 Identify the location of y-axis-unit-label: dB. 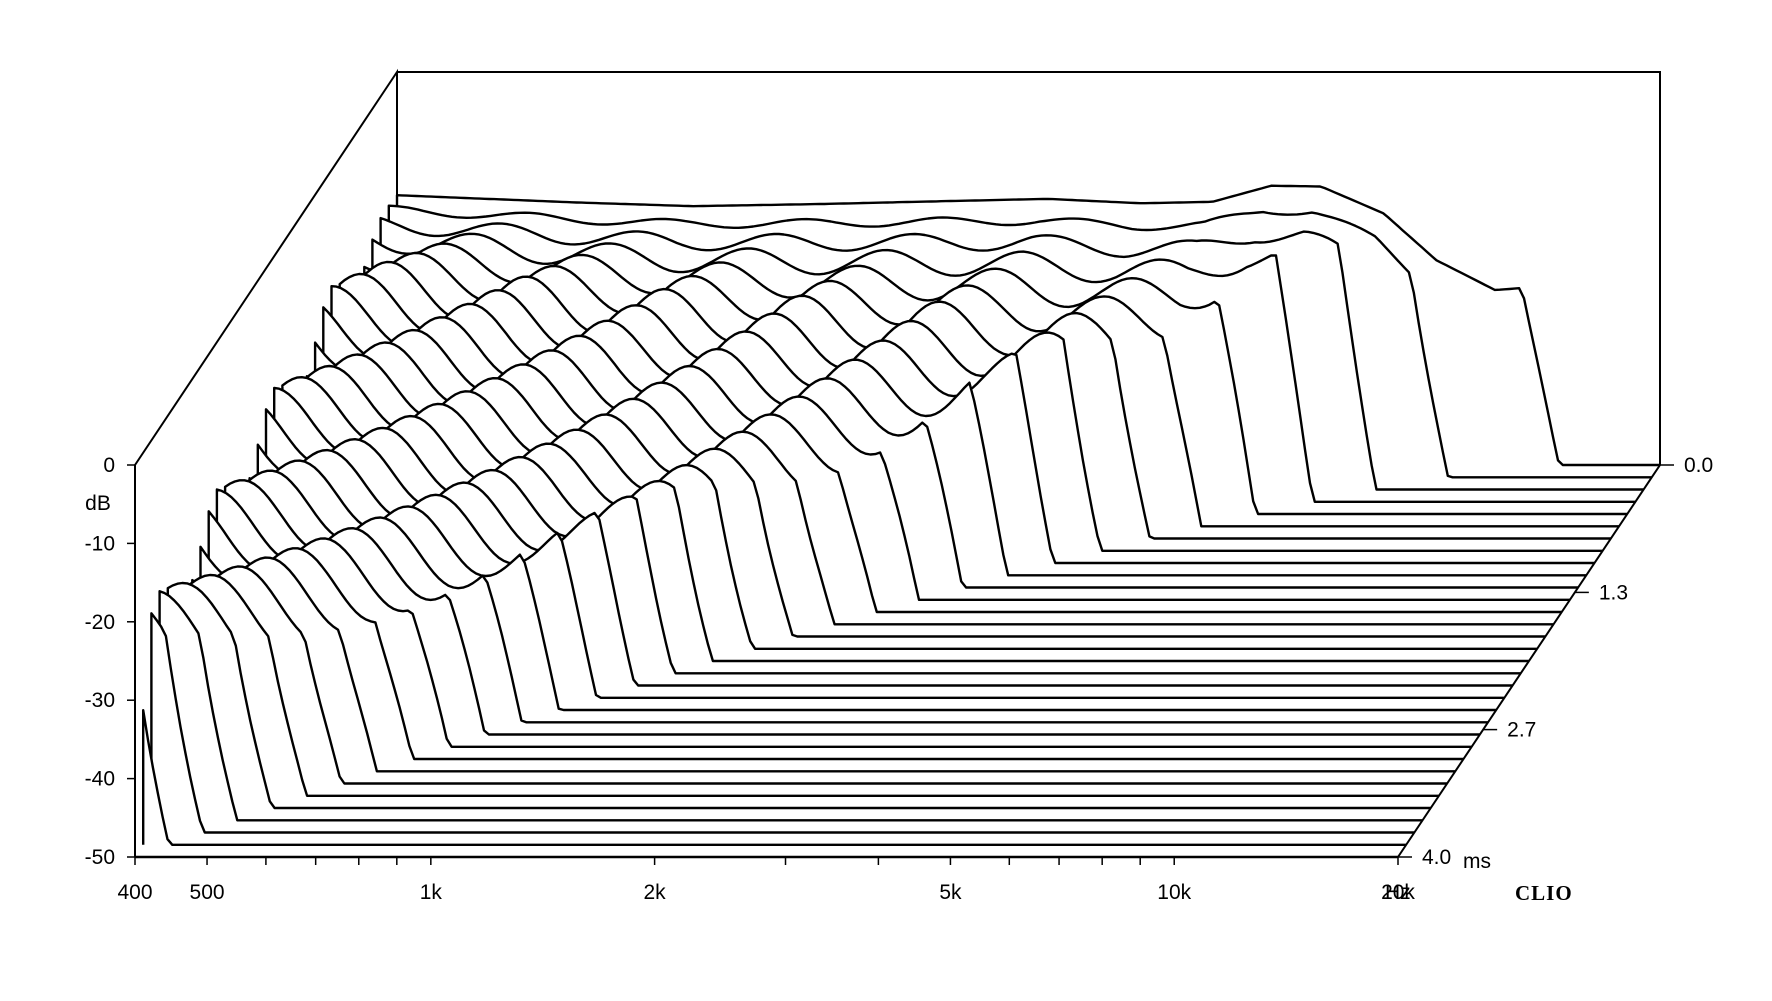
(98, 503).